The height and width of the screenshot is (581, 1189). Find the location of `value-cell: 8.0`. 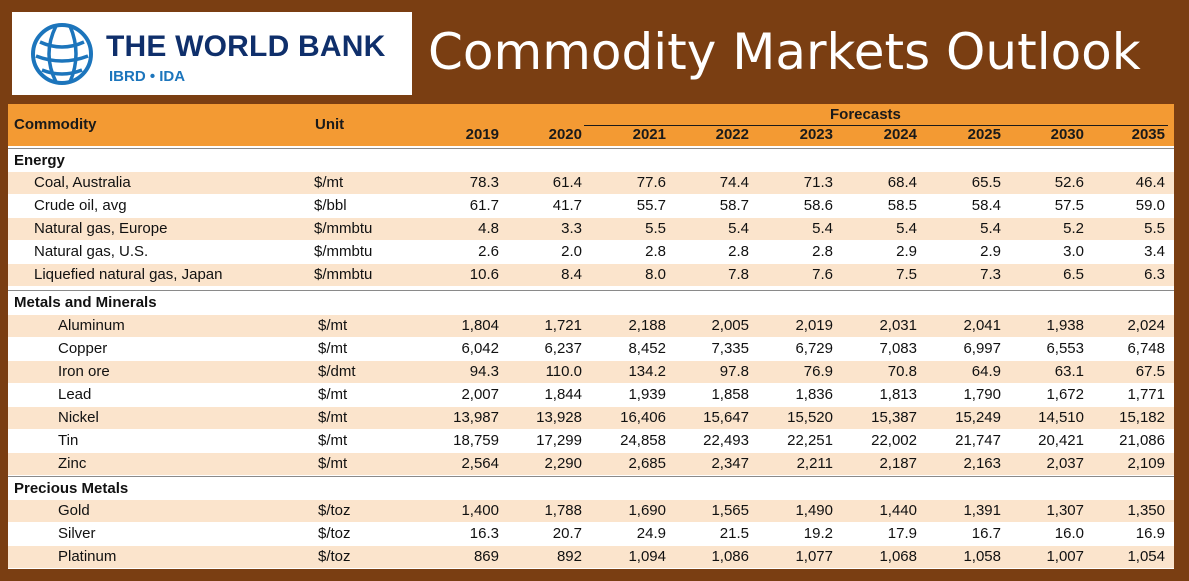

value-cell: 8.0 is located at coordinates (655, 274).